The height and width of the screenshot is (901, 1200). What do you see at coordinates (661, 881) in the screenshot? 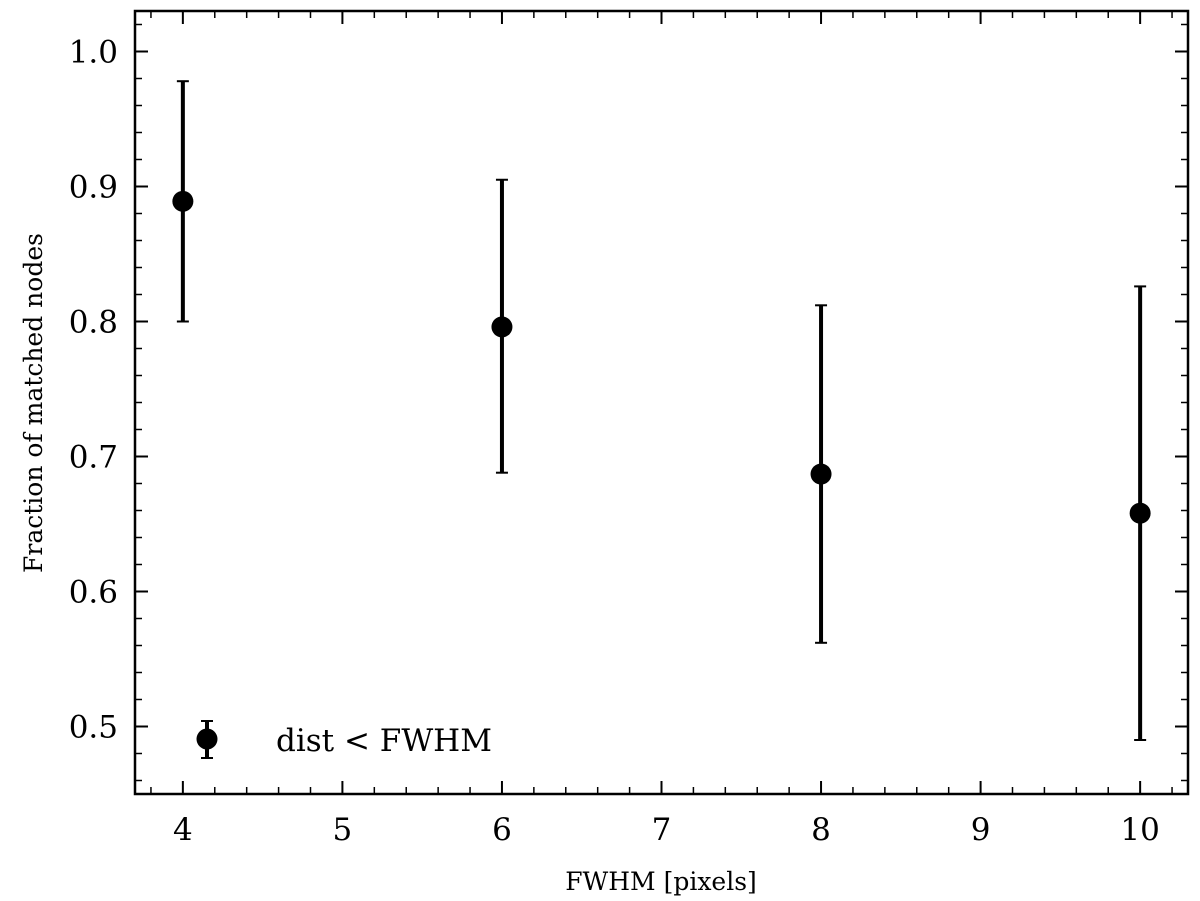
I see `x-axis-label: FWHM [pixels]` at bounding box center [661, 881].